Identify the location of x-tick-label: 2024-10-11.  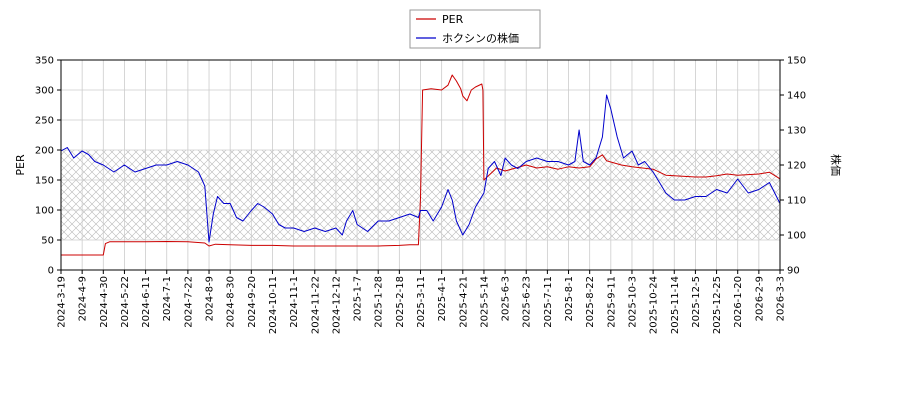
(273, 305).